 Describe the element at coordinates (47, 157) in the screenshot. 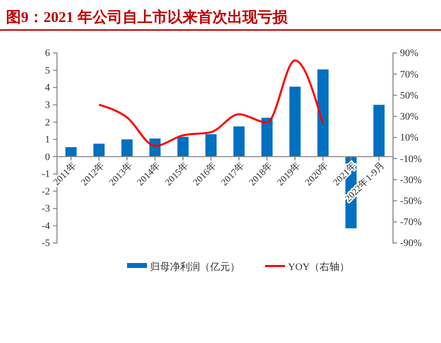

I see `y-tick-label: 0` at that location.